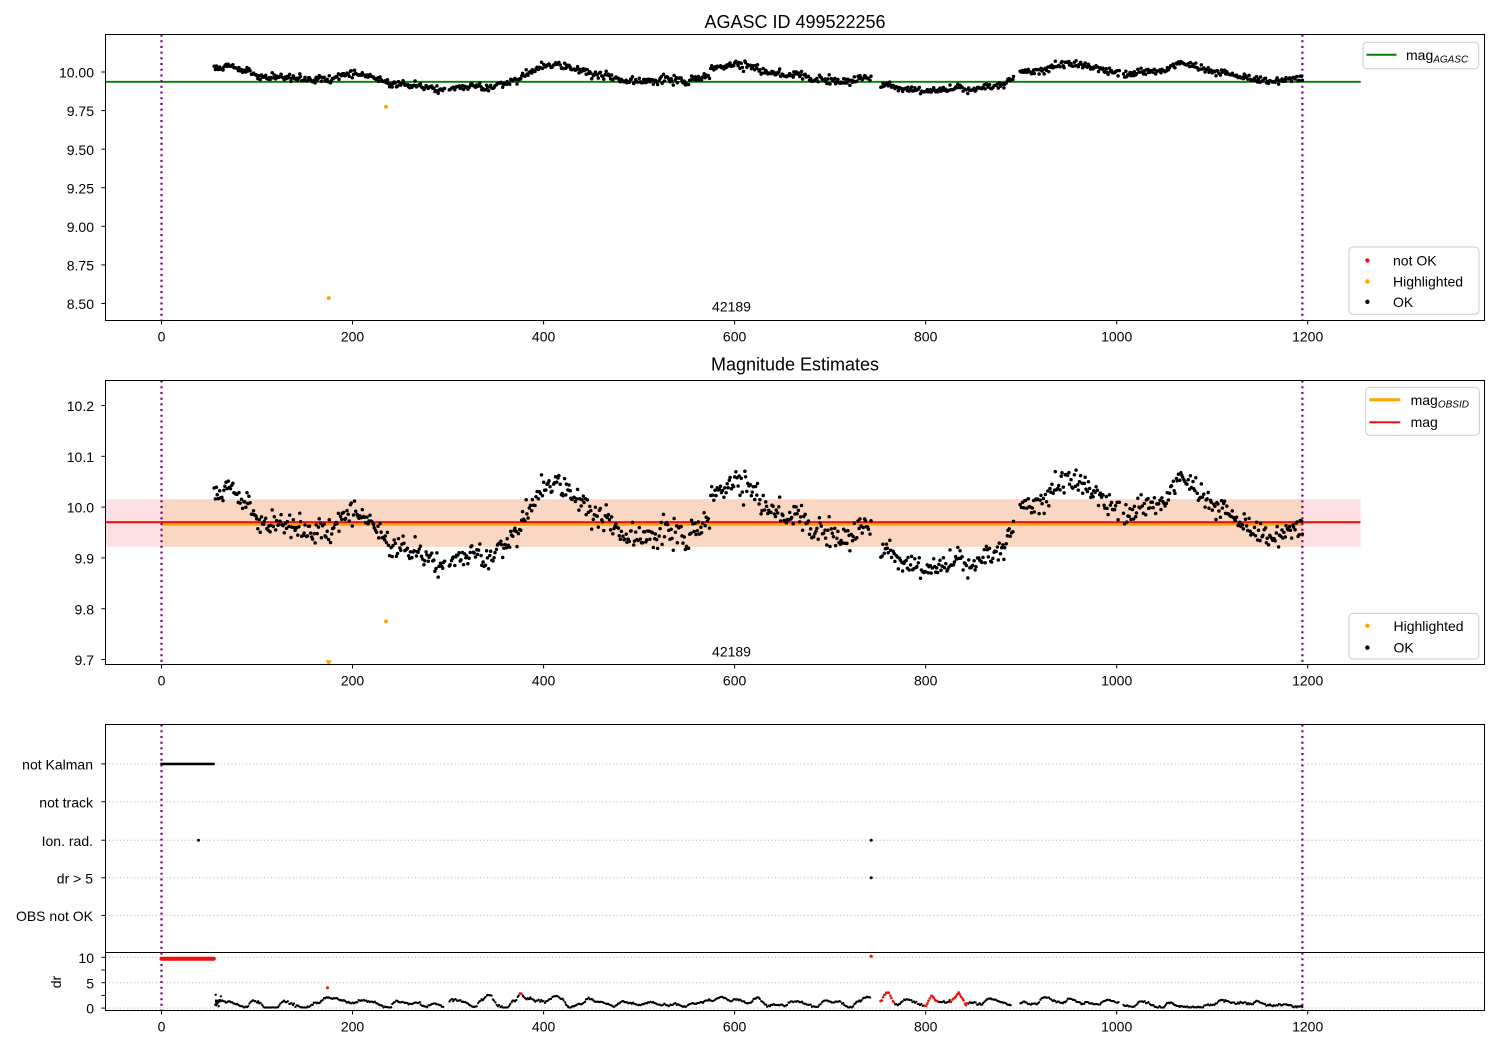  I want to click on svg-text: 10.0, so click(80, 508).